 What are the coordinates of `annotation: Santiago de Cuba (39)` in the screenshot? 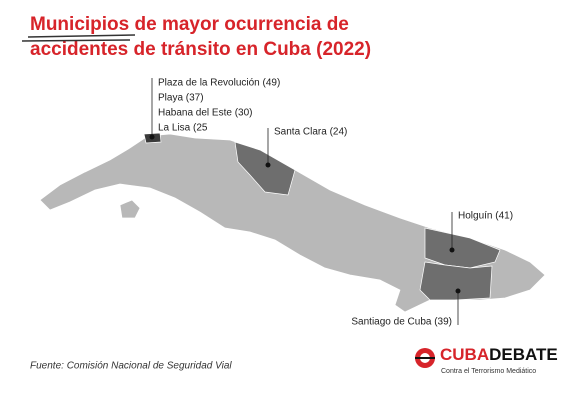 It's located at (401, 322).